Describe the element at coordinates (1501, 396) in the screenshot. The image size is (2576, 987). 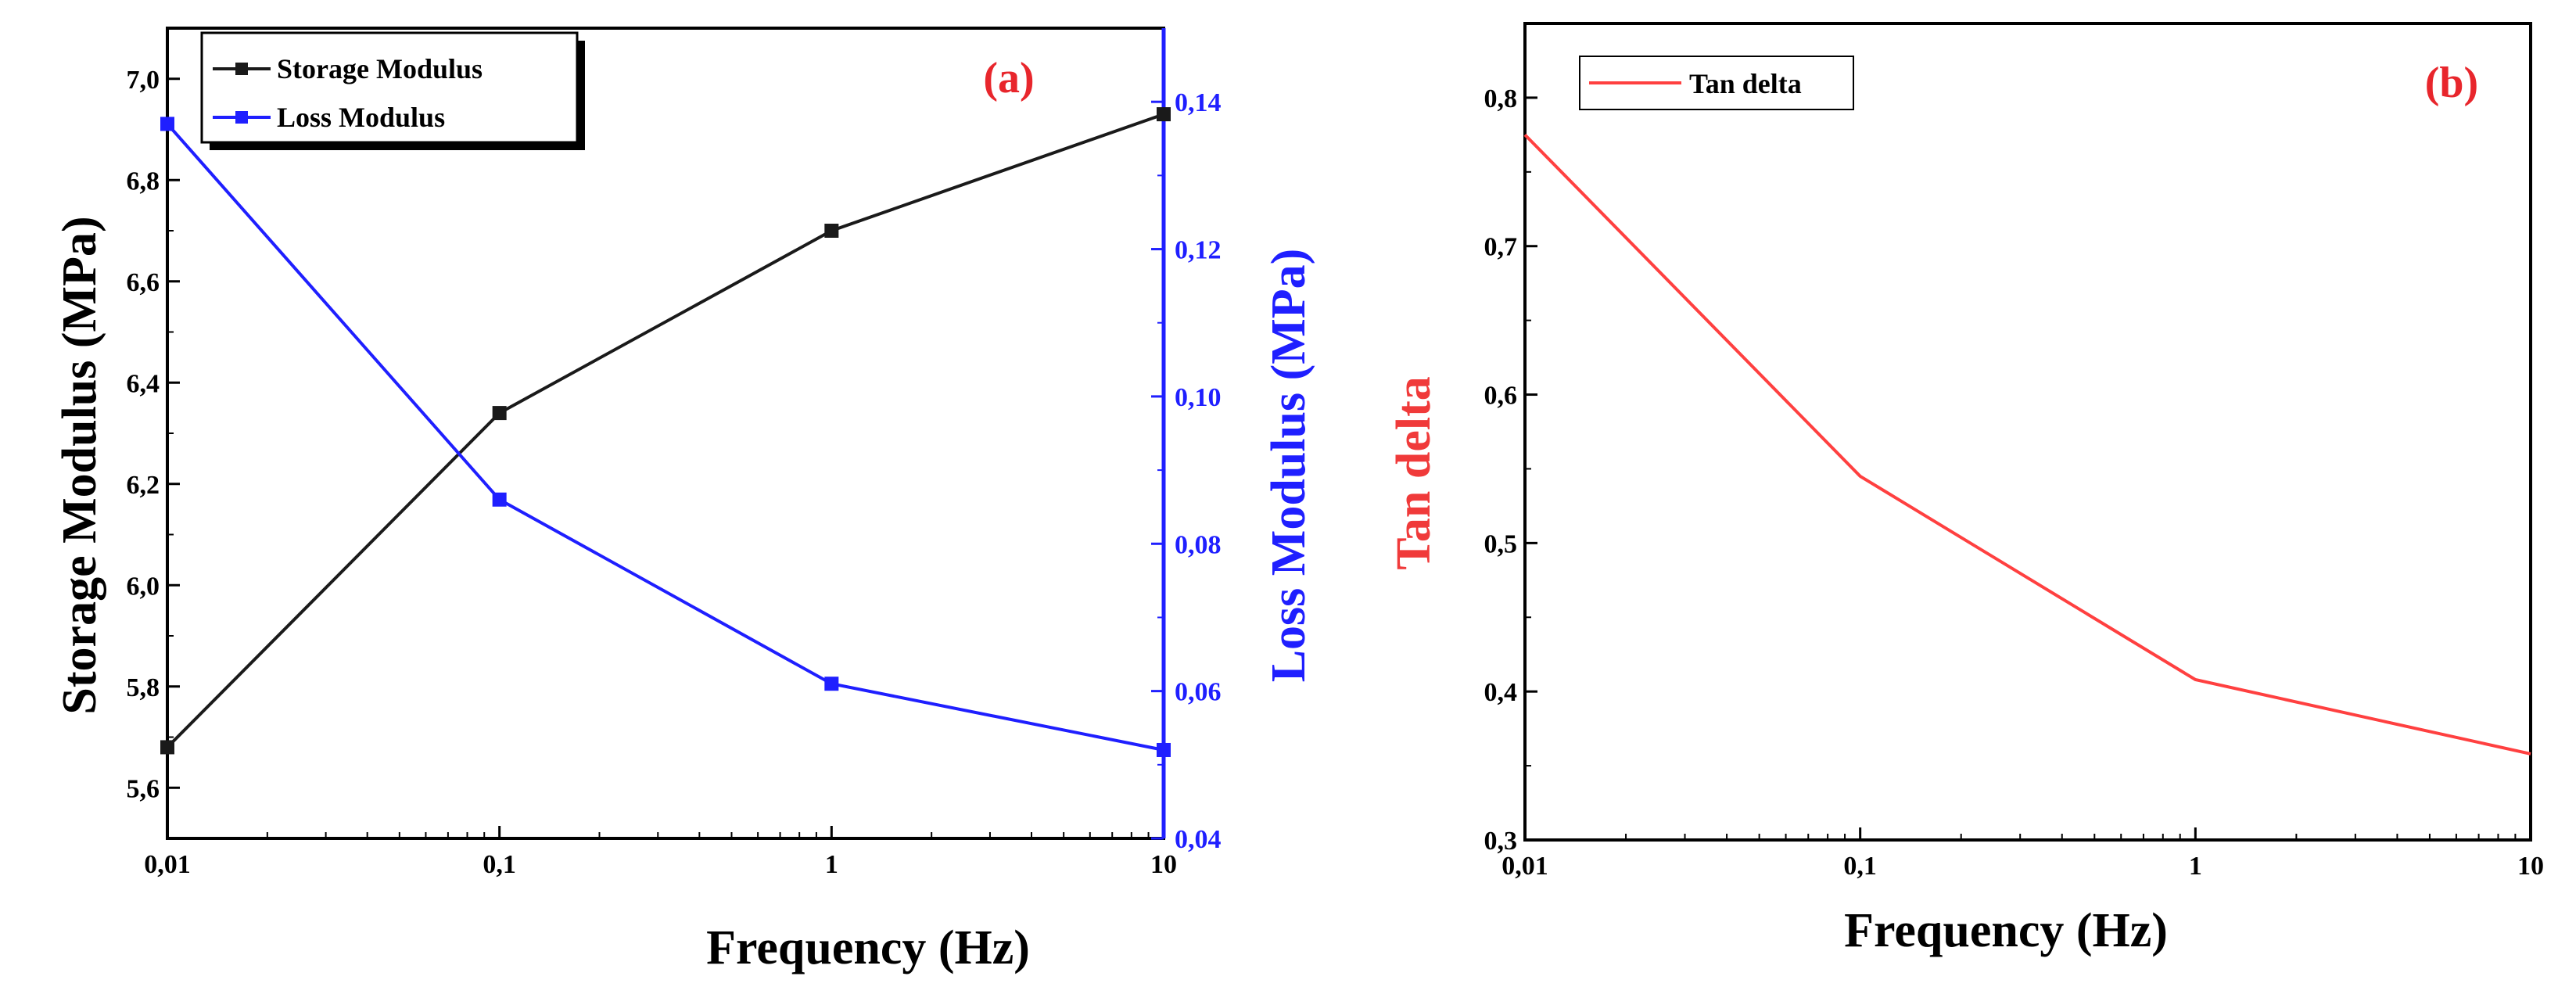
I see `y-tick-label: 0,6` at that location.